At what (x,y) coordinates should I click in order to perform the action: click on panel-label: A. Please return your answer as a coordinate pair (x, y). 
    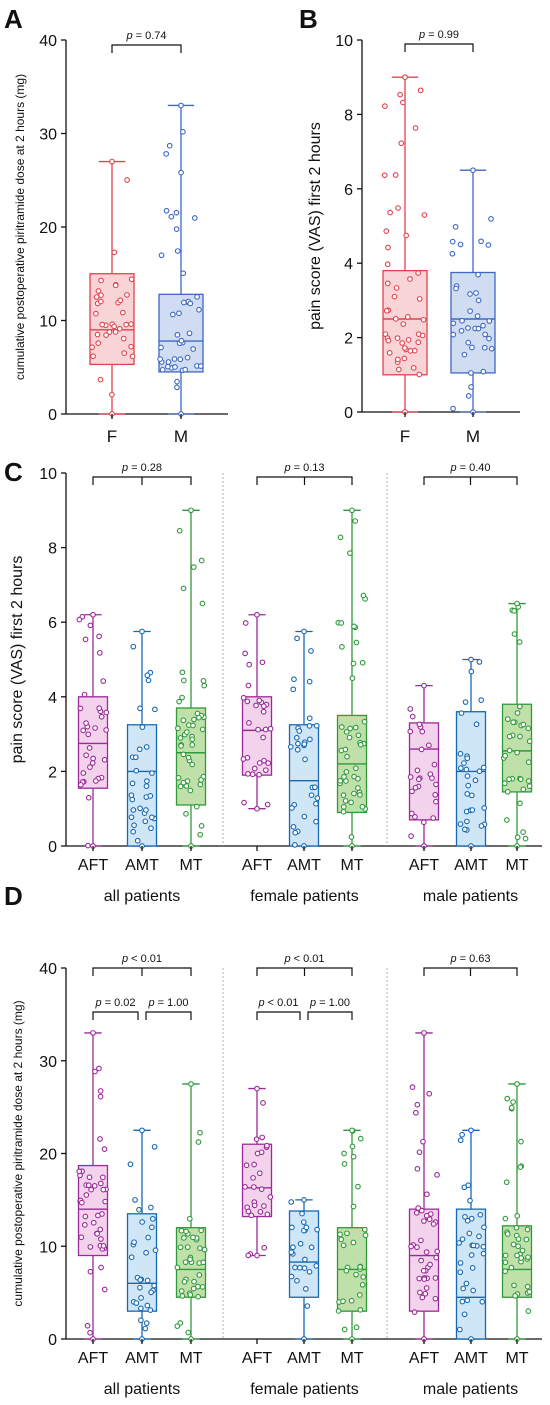
    Looking at the image, I should click on (13, 19).